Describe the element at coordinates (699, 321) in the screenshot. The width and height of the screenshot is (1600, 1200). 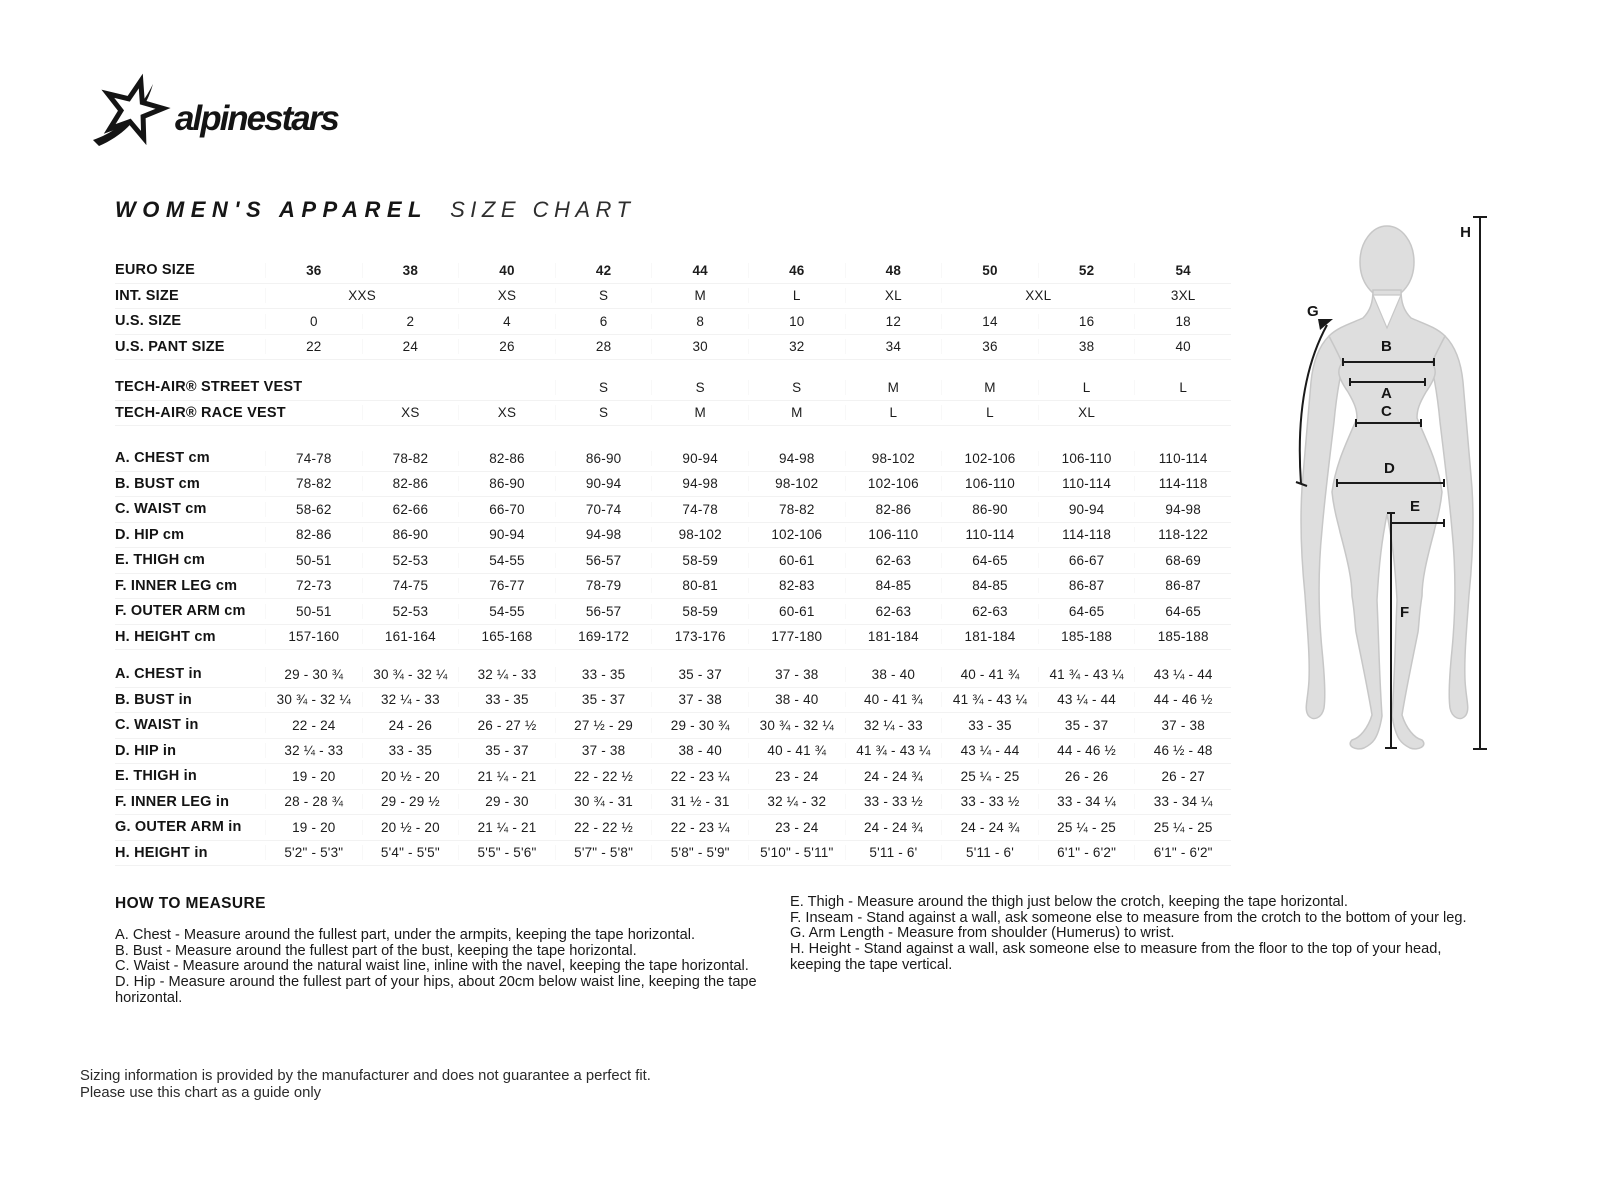
I see `table-cell: 8` at that location.